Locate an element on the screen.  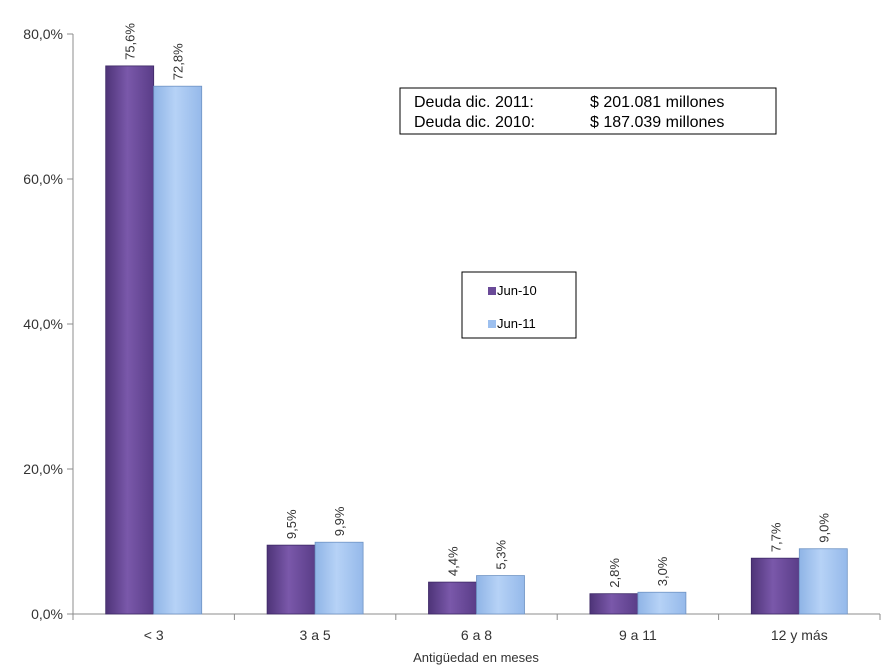
data-label: 9,5% is located at coordinates (291, 524).